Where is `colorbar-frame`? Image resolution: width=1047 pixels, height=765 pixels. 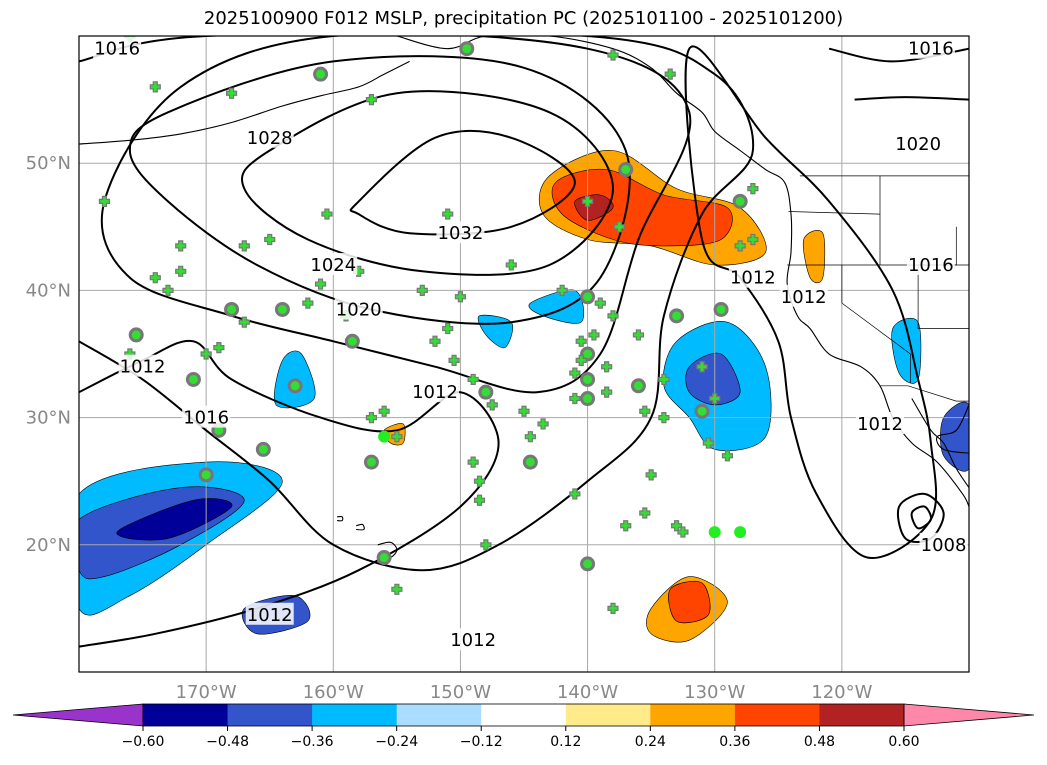
colorbar-frame is located at coordinates (523, 715).